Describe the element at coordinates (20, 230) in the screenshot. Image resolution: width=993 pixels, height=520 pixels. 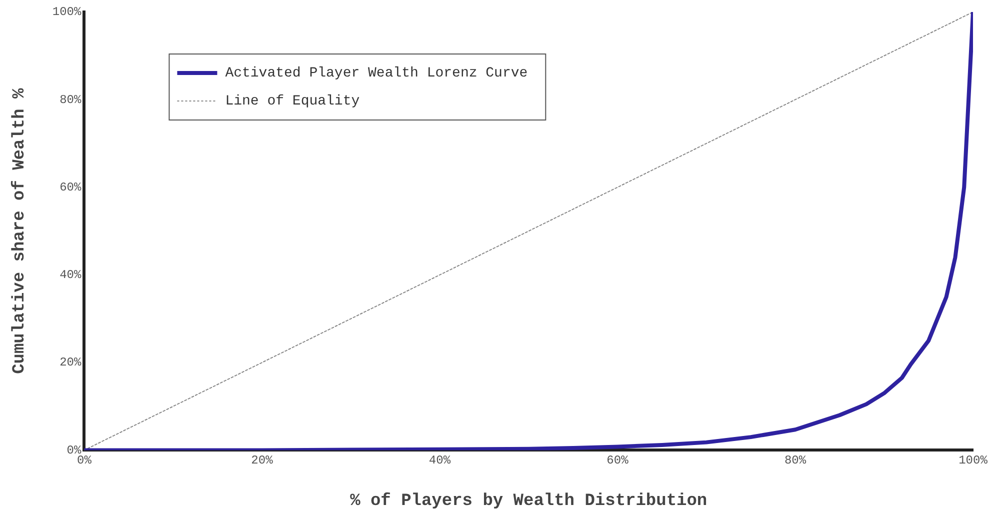
I see `y-axis-title: Cumulative share of Wealth %` at that location.